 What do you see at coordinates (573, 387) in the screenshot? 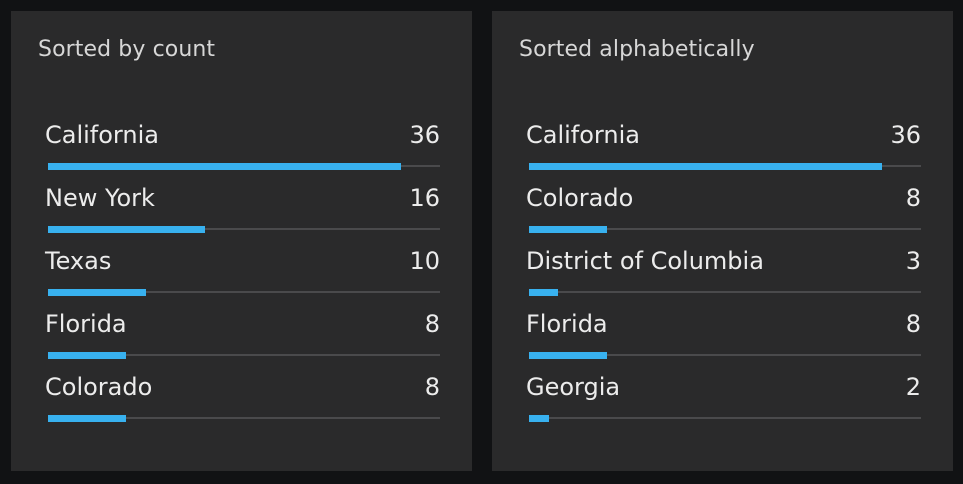
I see `category-label: Georgia` at bounding box center [573, 387].